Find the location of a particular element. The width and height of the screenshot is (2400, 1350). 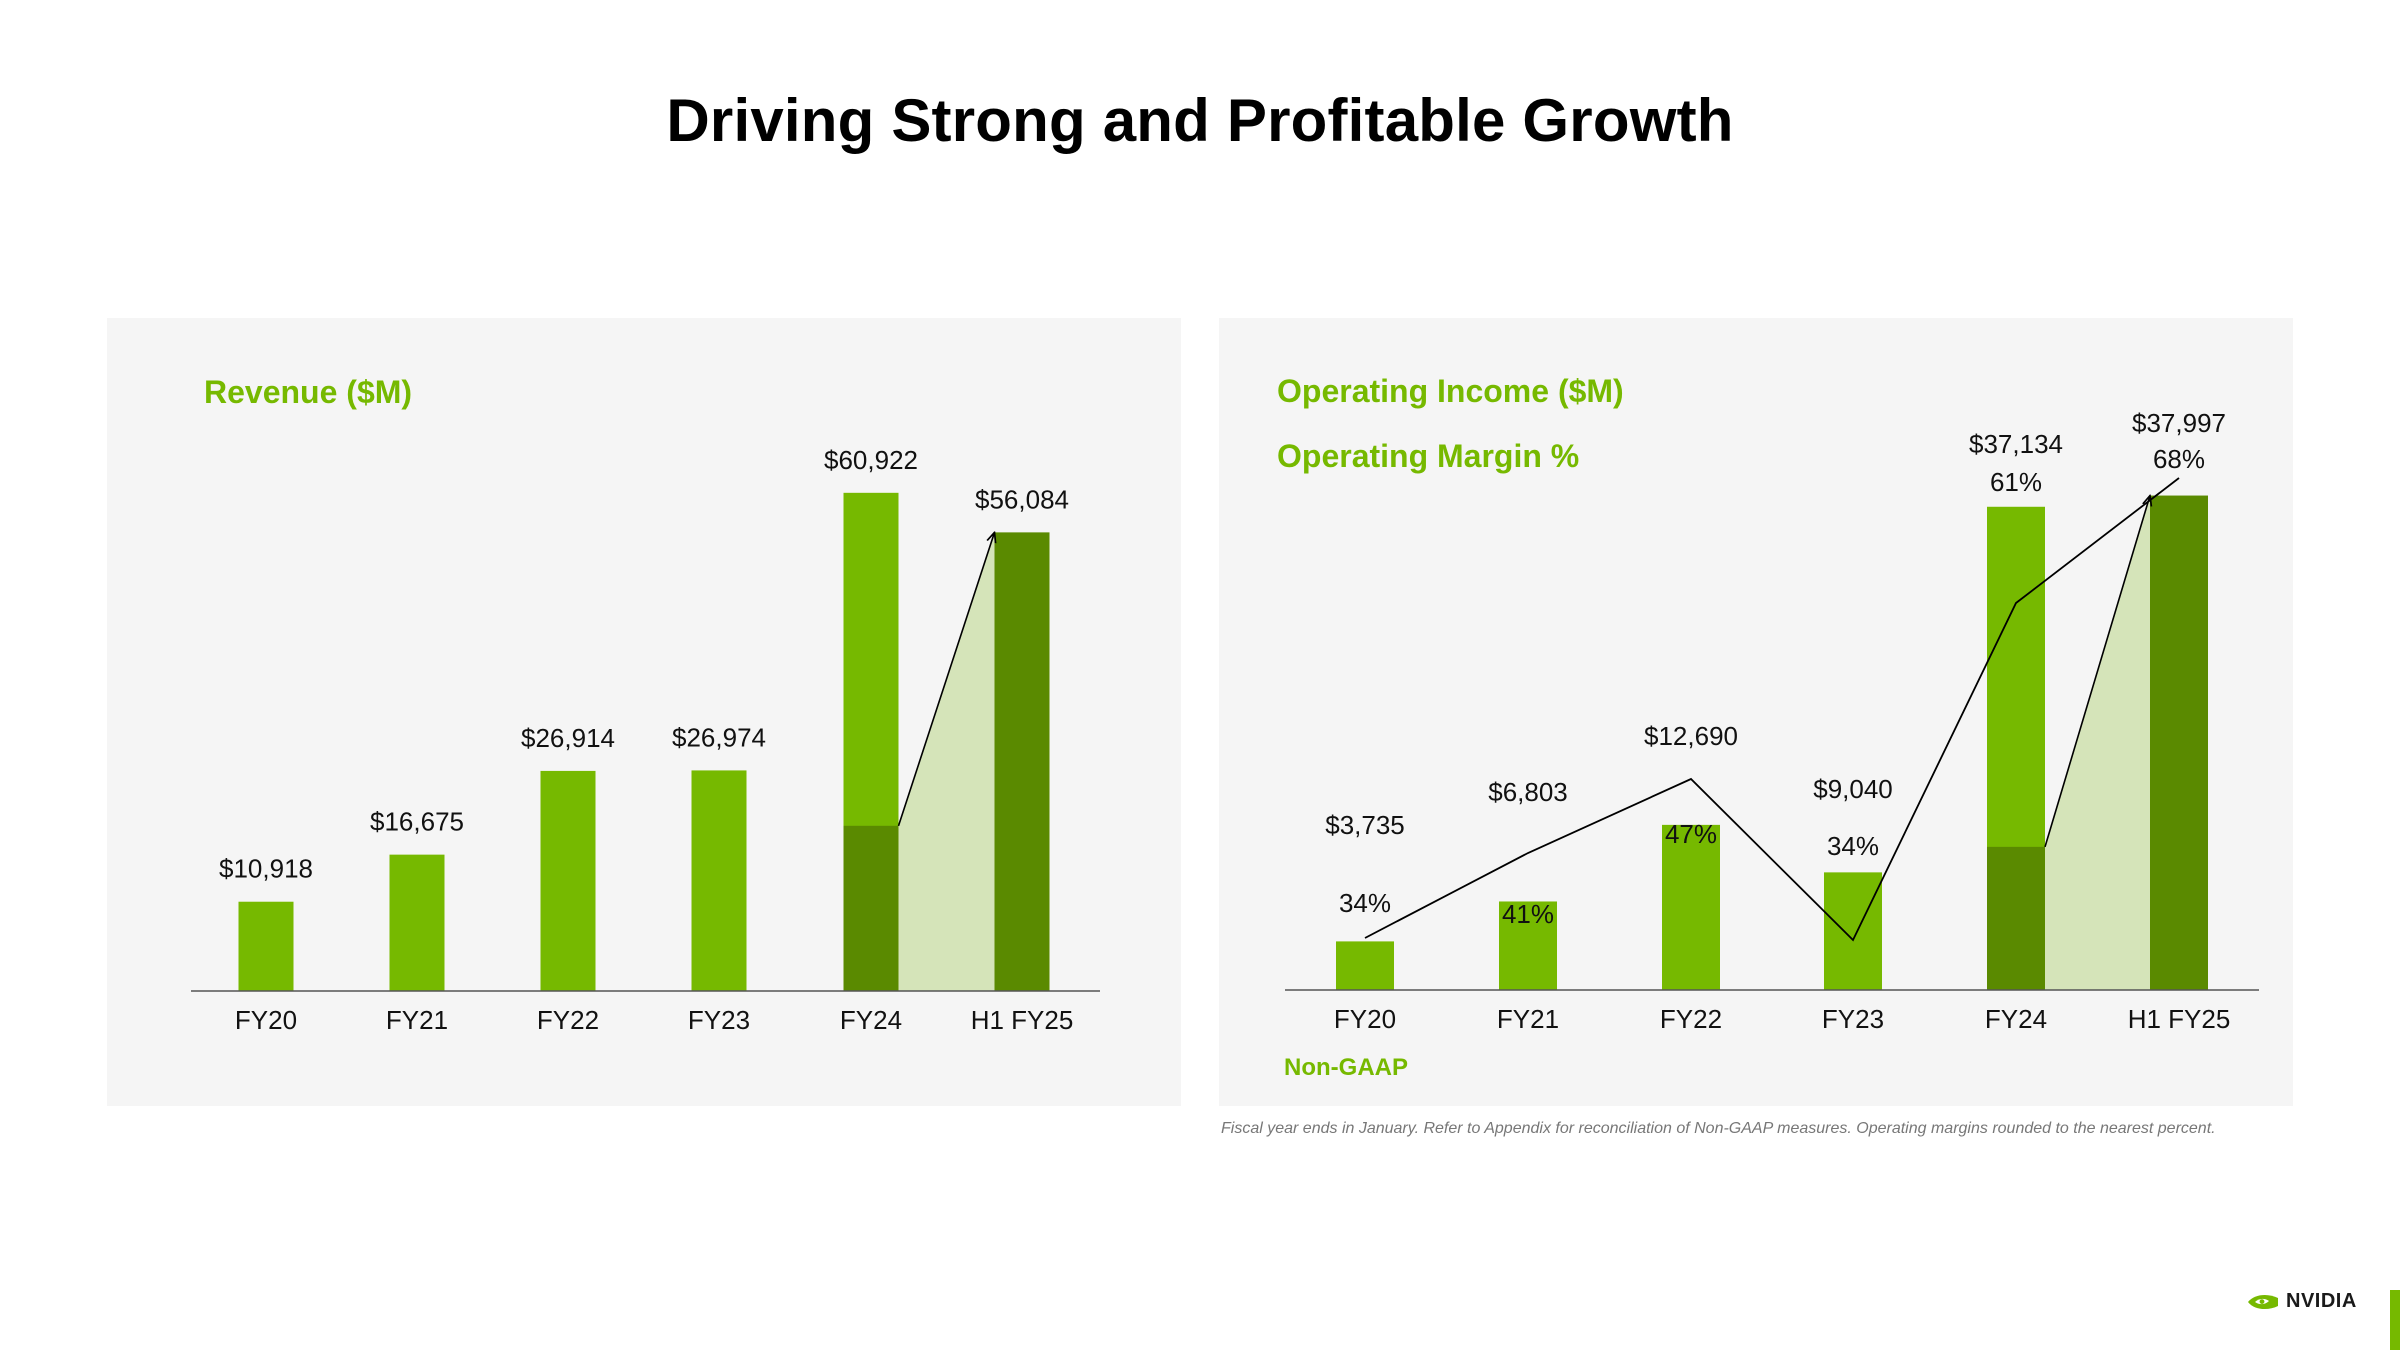

corner-accent-bar is located at coordinates (2395, 1320).